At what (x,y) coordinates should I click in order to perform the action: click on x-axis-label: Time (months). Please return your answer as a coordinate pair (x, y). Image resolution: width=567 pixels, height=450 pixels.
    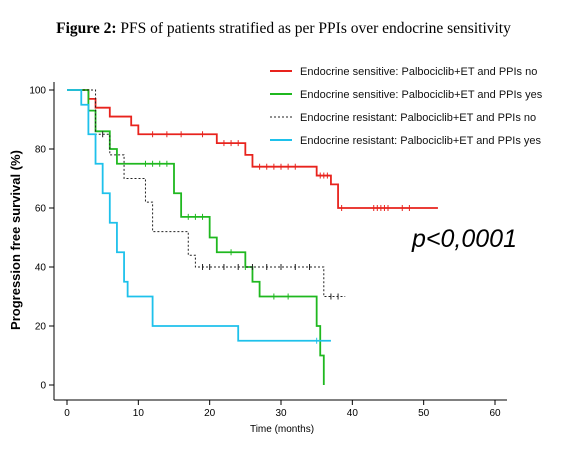
    Looking at the image, I should click on (282, 429).